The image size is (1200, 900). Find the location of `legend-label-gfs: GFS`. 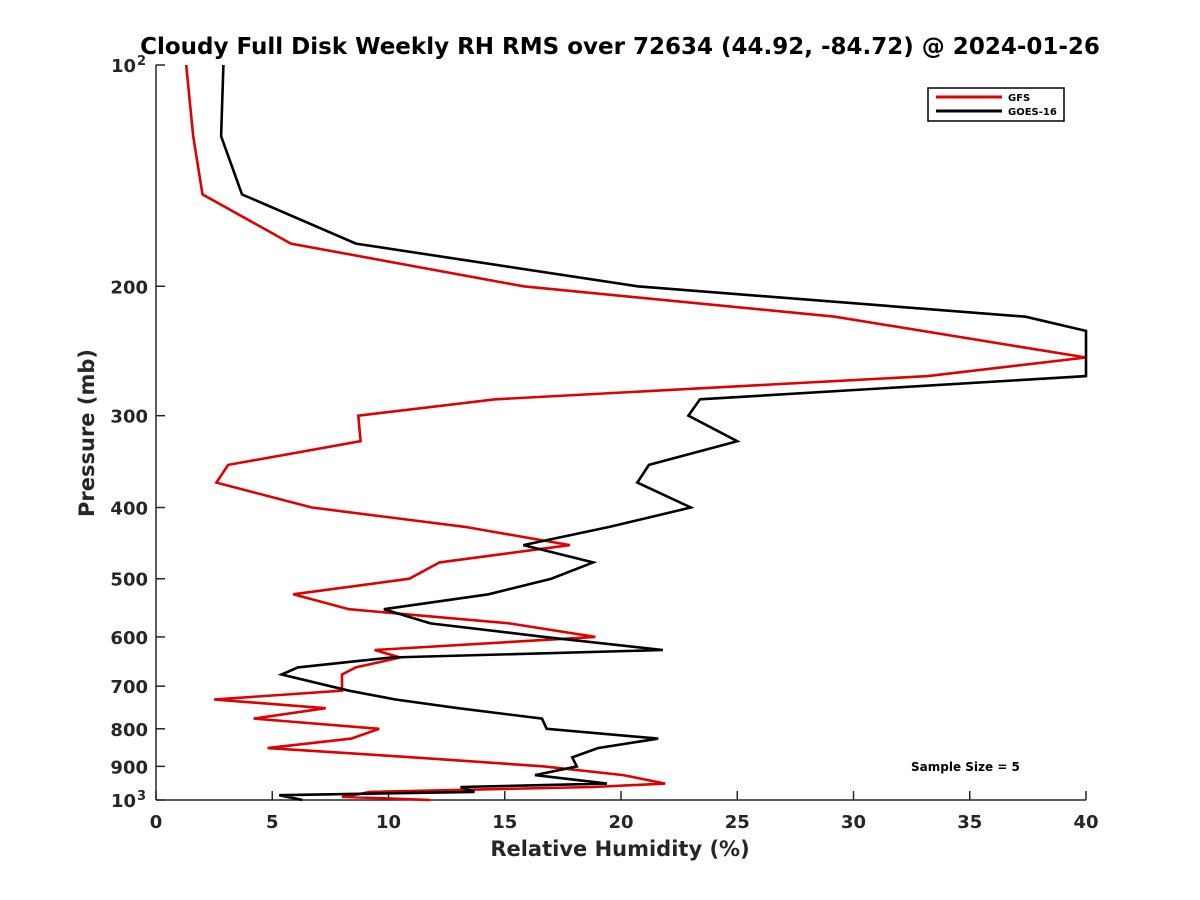

legend-label-gfs: GFS is located at coordinates (1019, 98).